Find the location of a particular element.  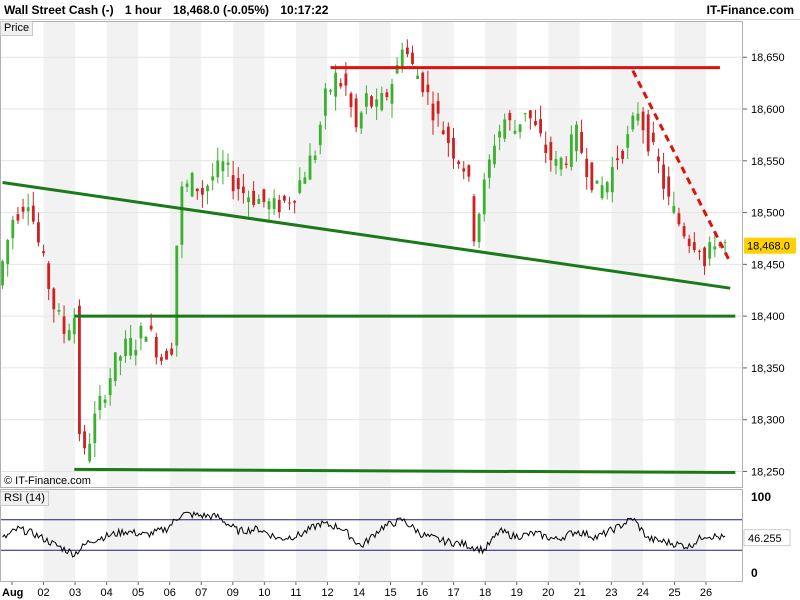

brand-label: IT-Finance.com is located at coordinates (750, 10).